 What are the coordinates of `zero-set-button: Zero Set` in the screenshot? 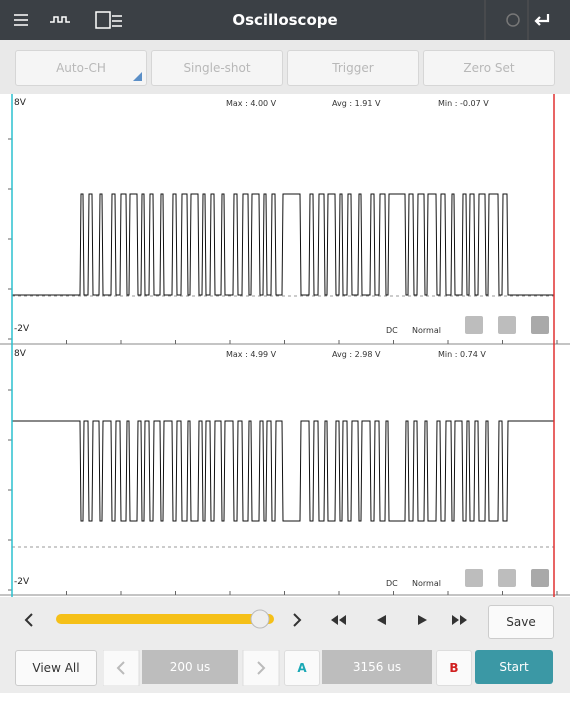 It's located at (489, 68).